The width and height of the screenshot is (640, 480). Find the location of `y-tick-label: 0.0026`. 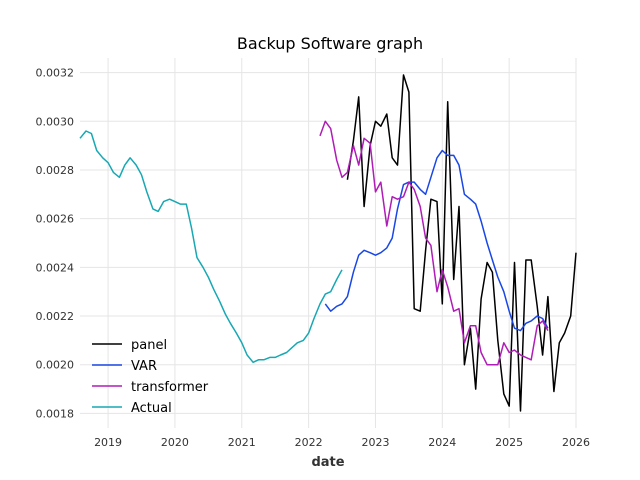

y-tick-label: 0.0026 is located at coordinates (55, 219).